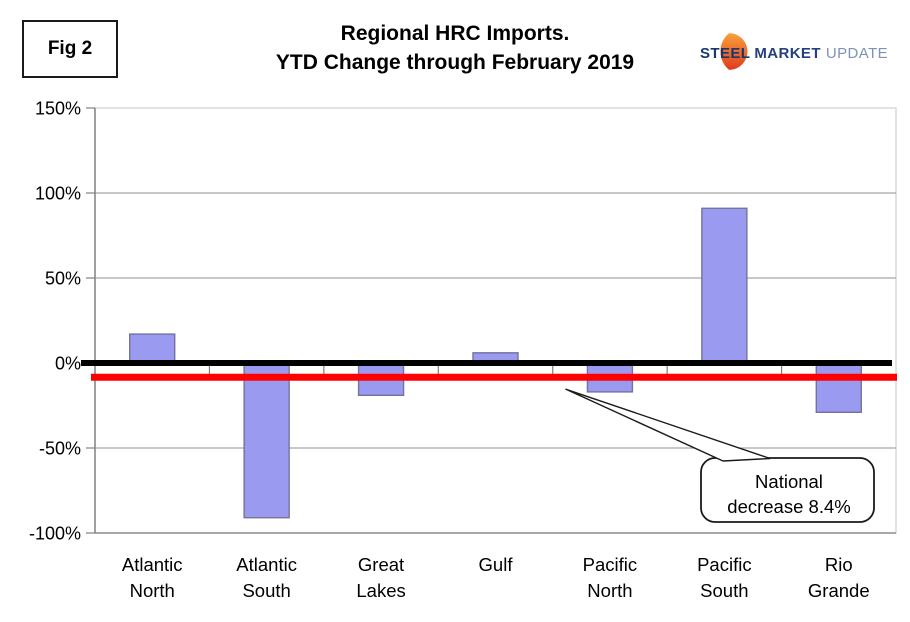 The height and width of the screenshot is (622, 910). I want to click on y-axis-tick-label: 0%, so click(68, 363).